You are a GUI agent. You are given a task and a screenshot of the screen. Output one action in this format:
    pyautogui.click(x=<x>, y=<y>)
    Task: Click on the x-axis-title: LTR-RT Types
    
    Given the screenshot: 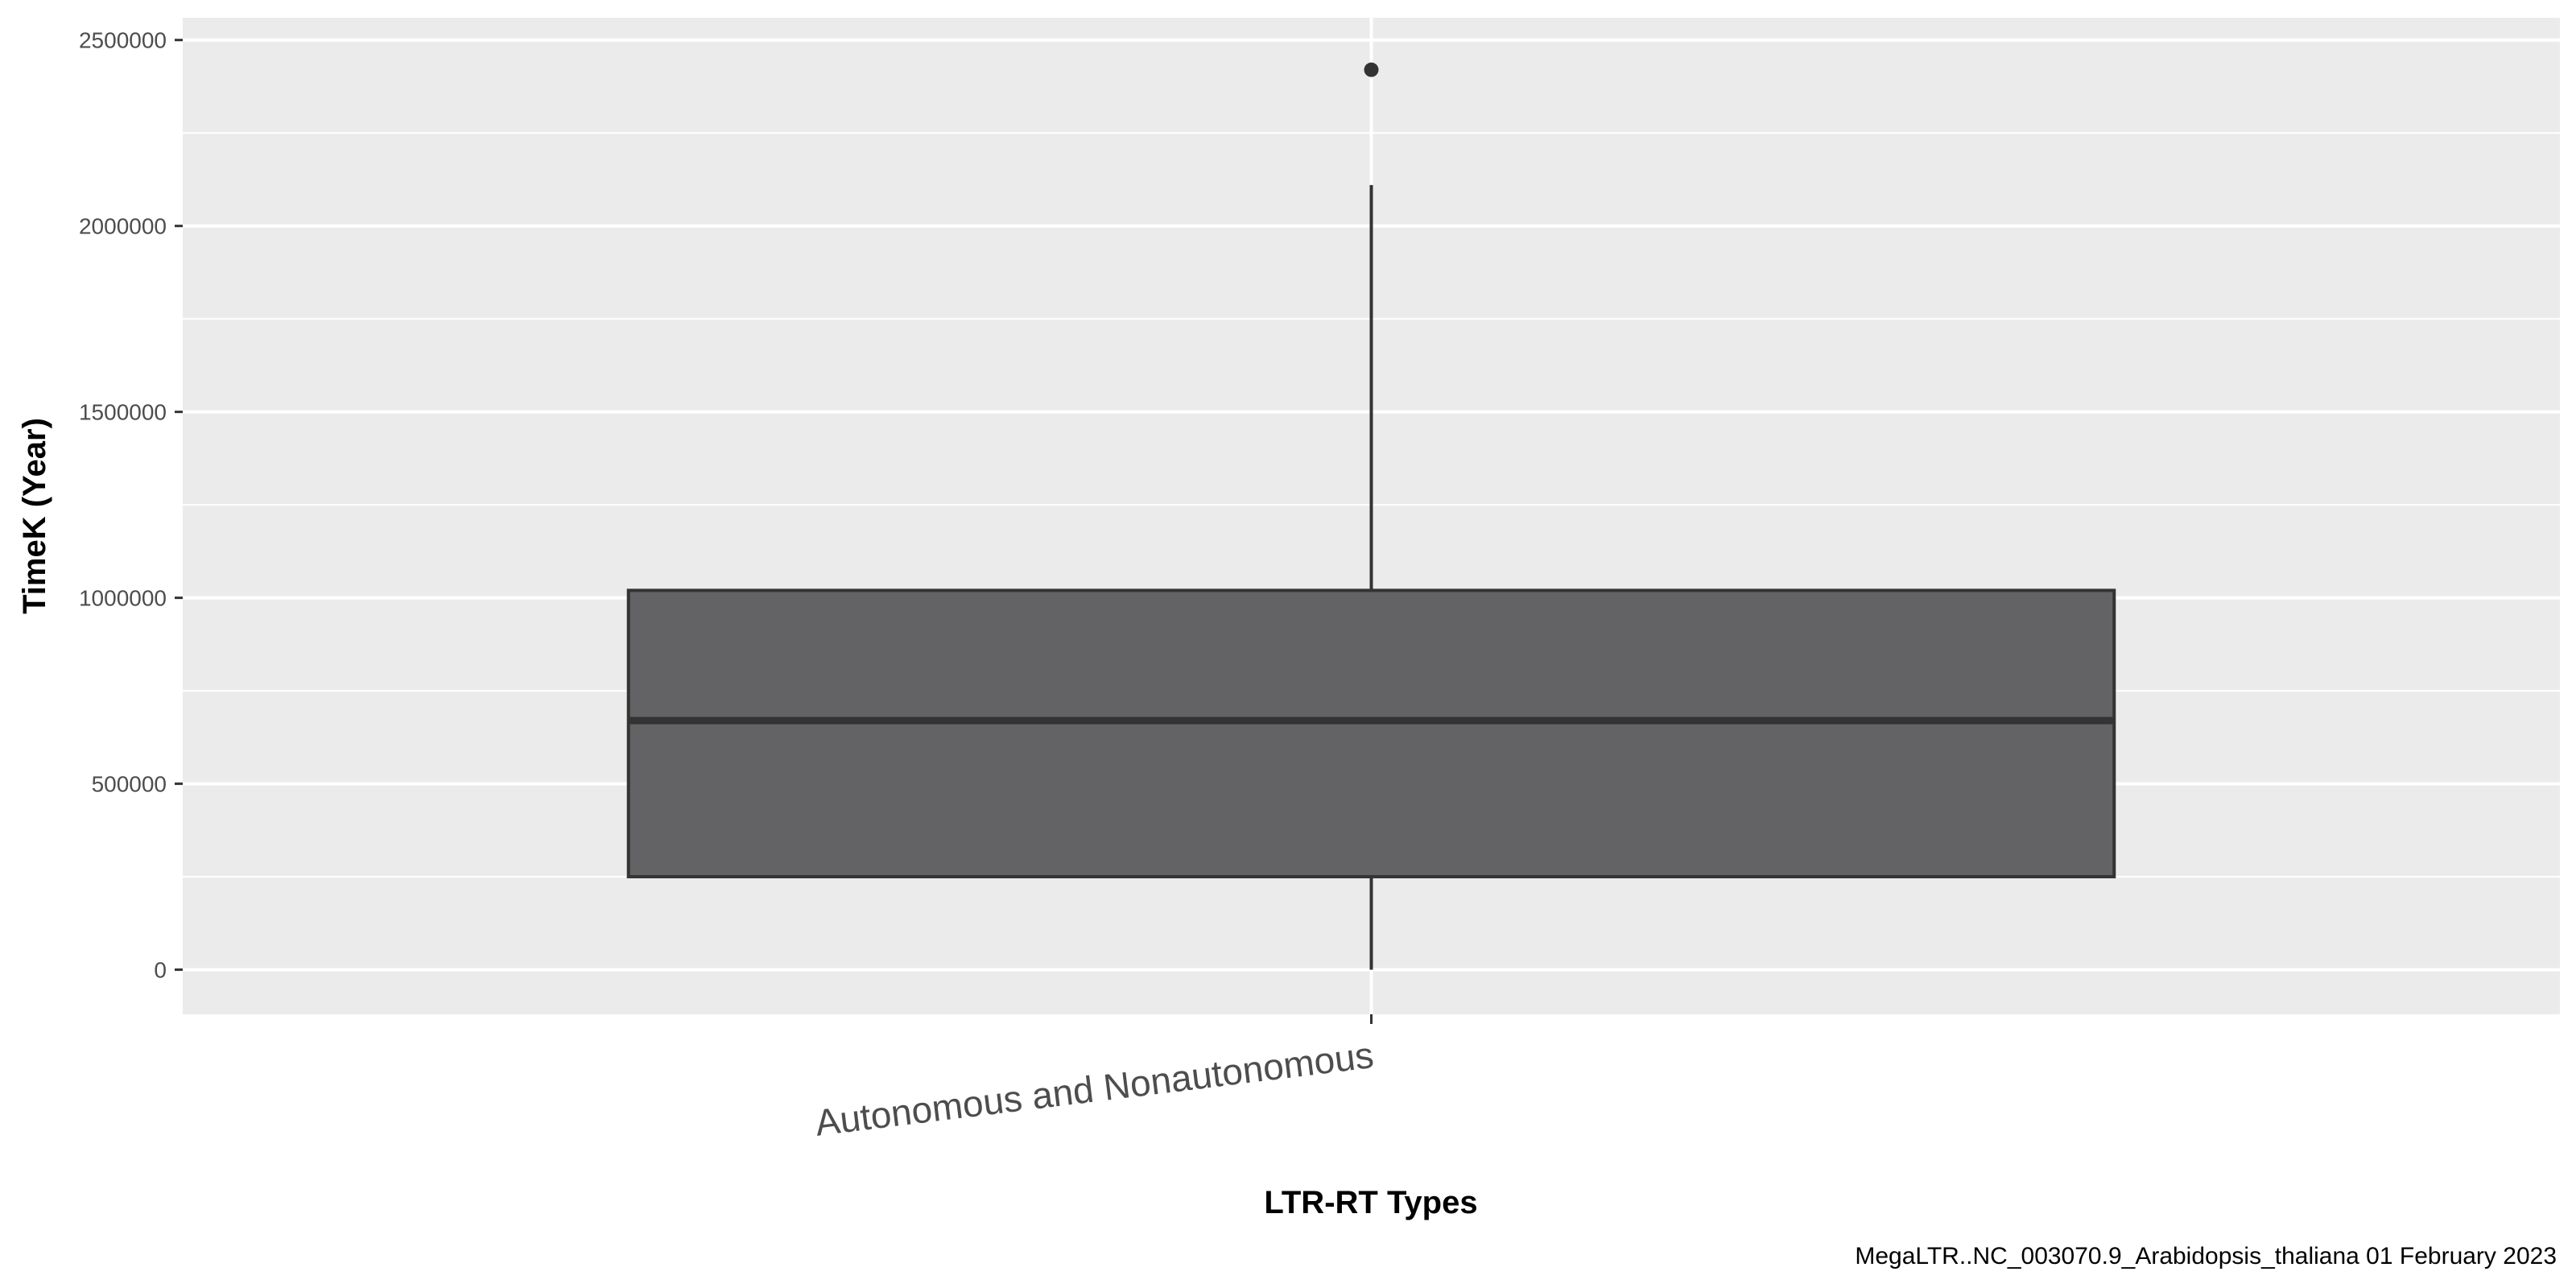 What is the action you would take?
    pyautogui.click(x=1370, y=1202)
    